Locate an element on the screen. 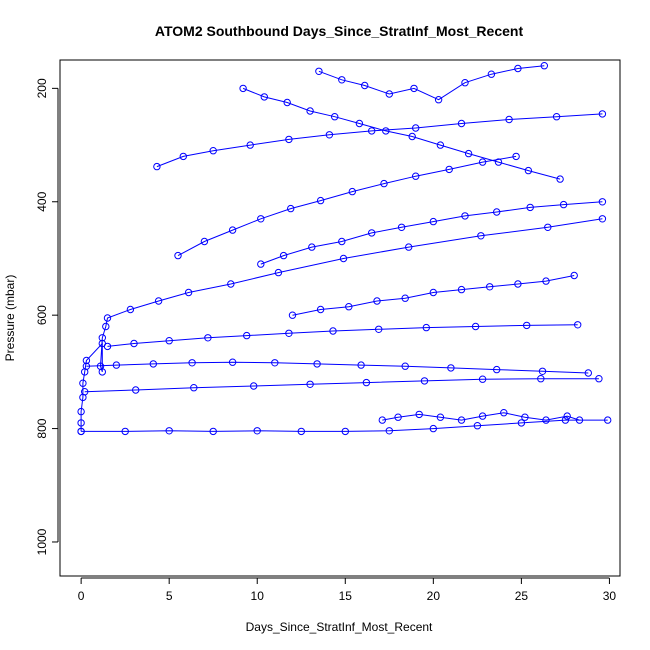 Image resolution: width=650 pixels, height=650 pixels. y-tick-label: 1000 is located at coordinates (42, 541).